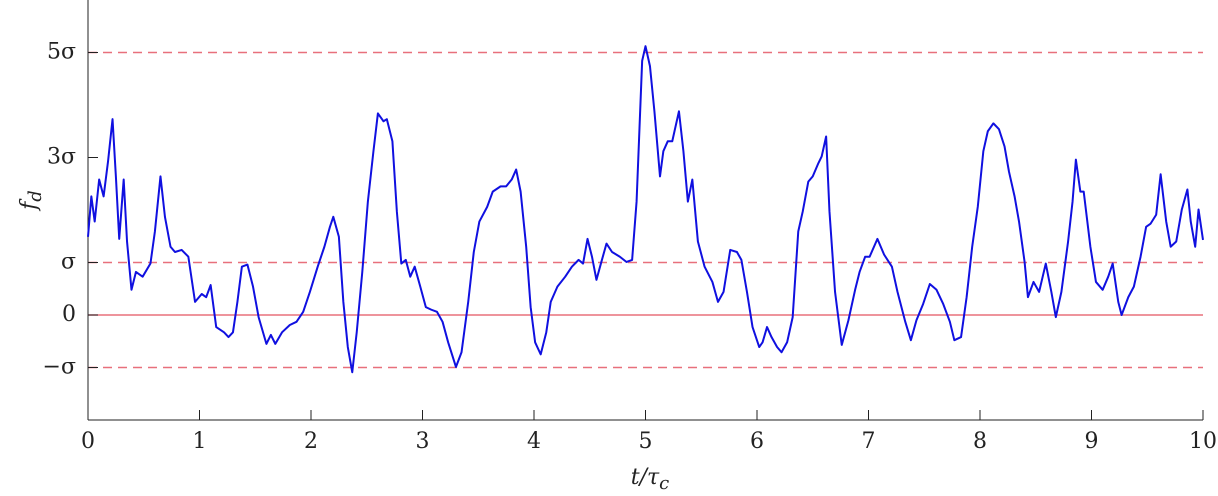 The width and height of the screenshot is (1218, 496). What do you see at coordinates (68, 262) in the screenshot?
I see `y-tick-label: σ` at bounding box center [68, 262].